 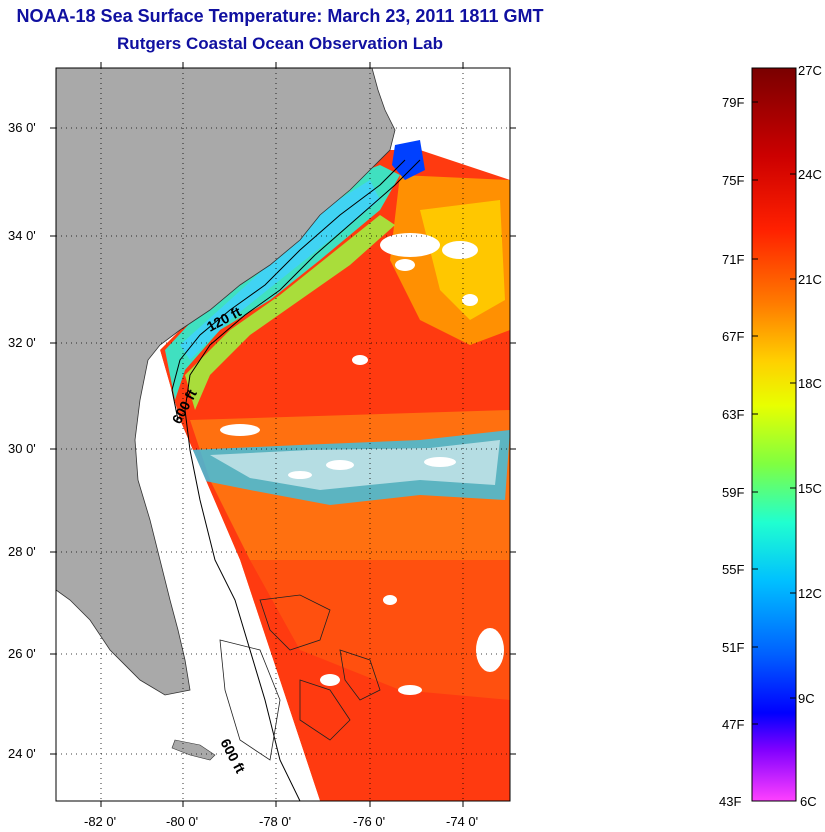 I want to click on contour-120ft, so click(x=288, y=290).